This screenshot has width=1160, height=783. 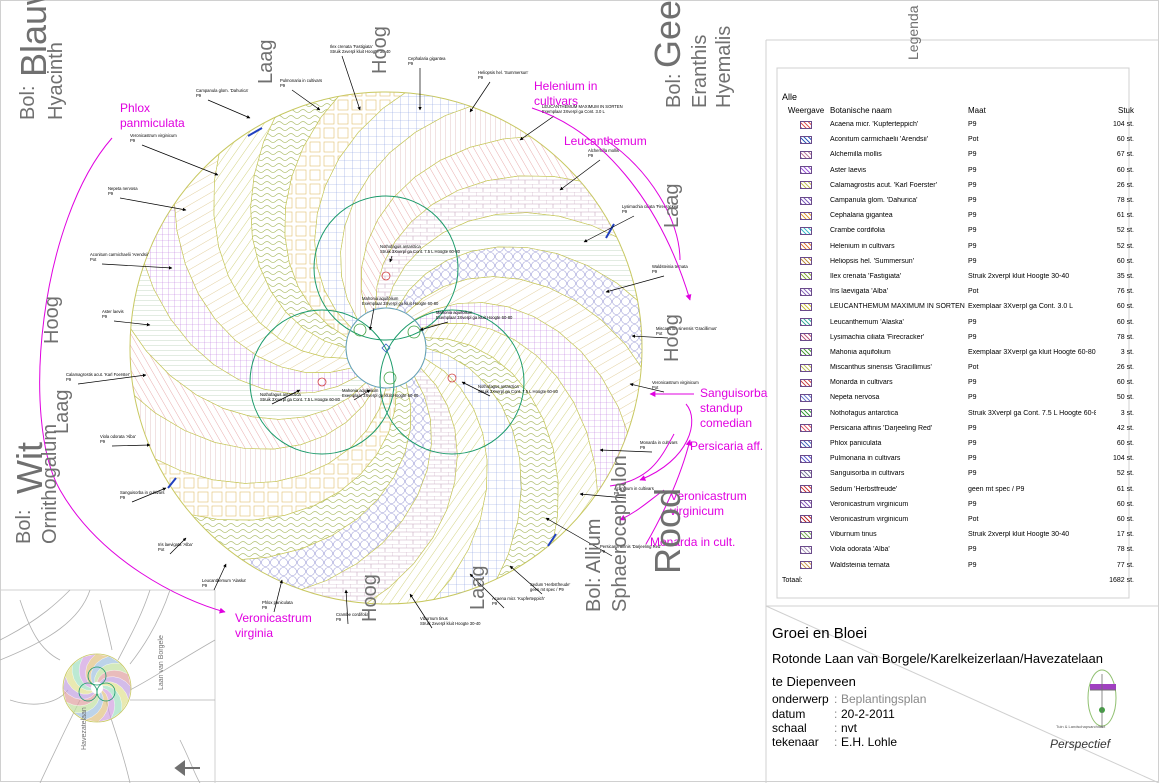 I want to click on legend-row: Cephalaria gigantea P9 61 st., so click(x=958, y=215).